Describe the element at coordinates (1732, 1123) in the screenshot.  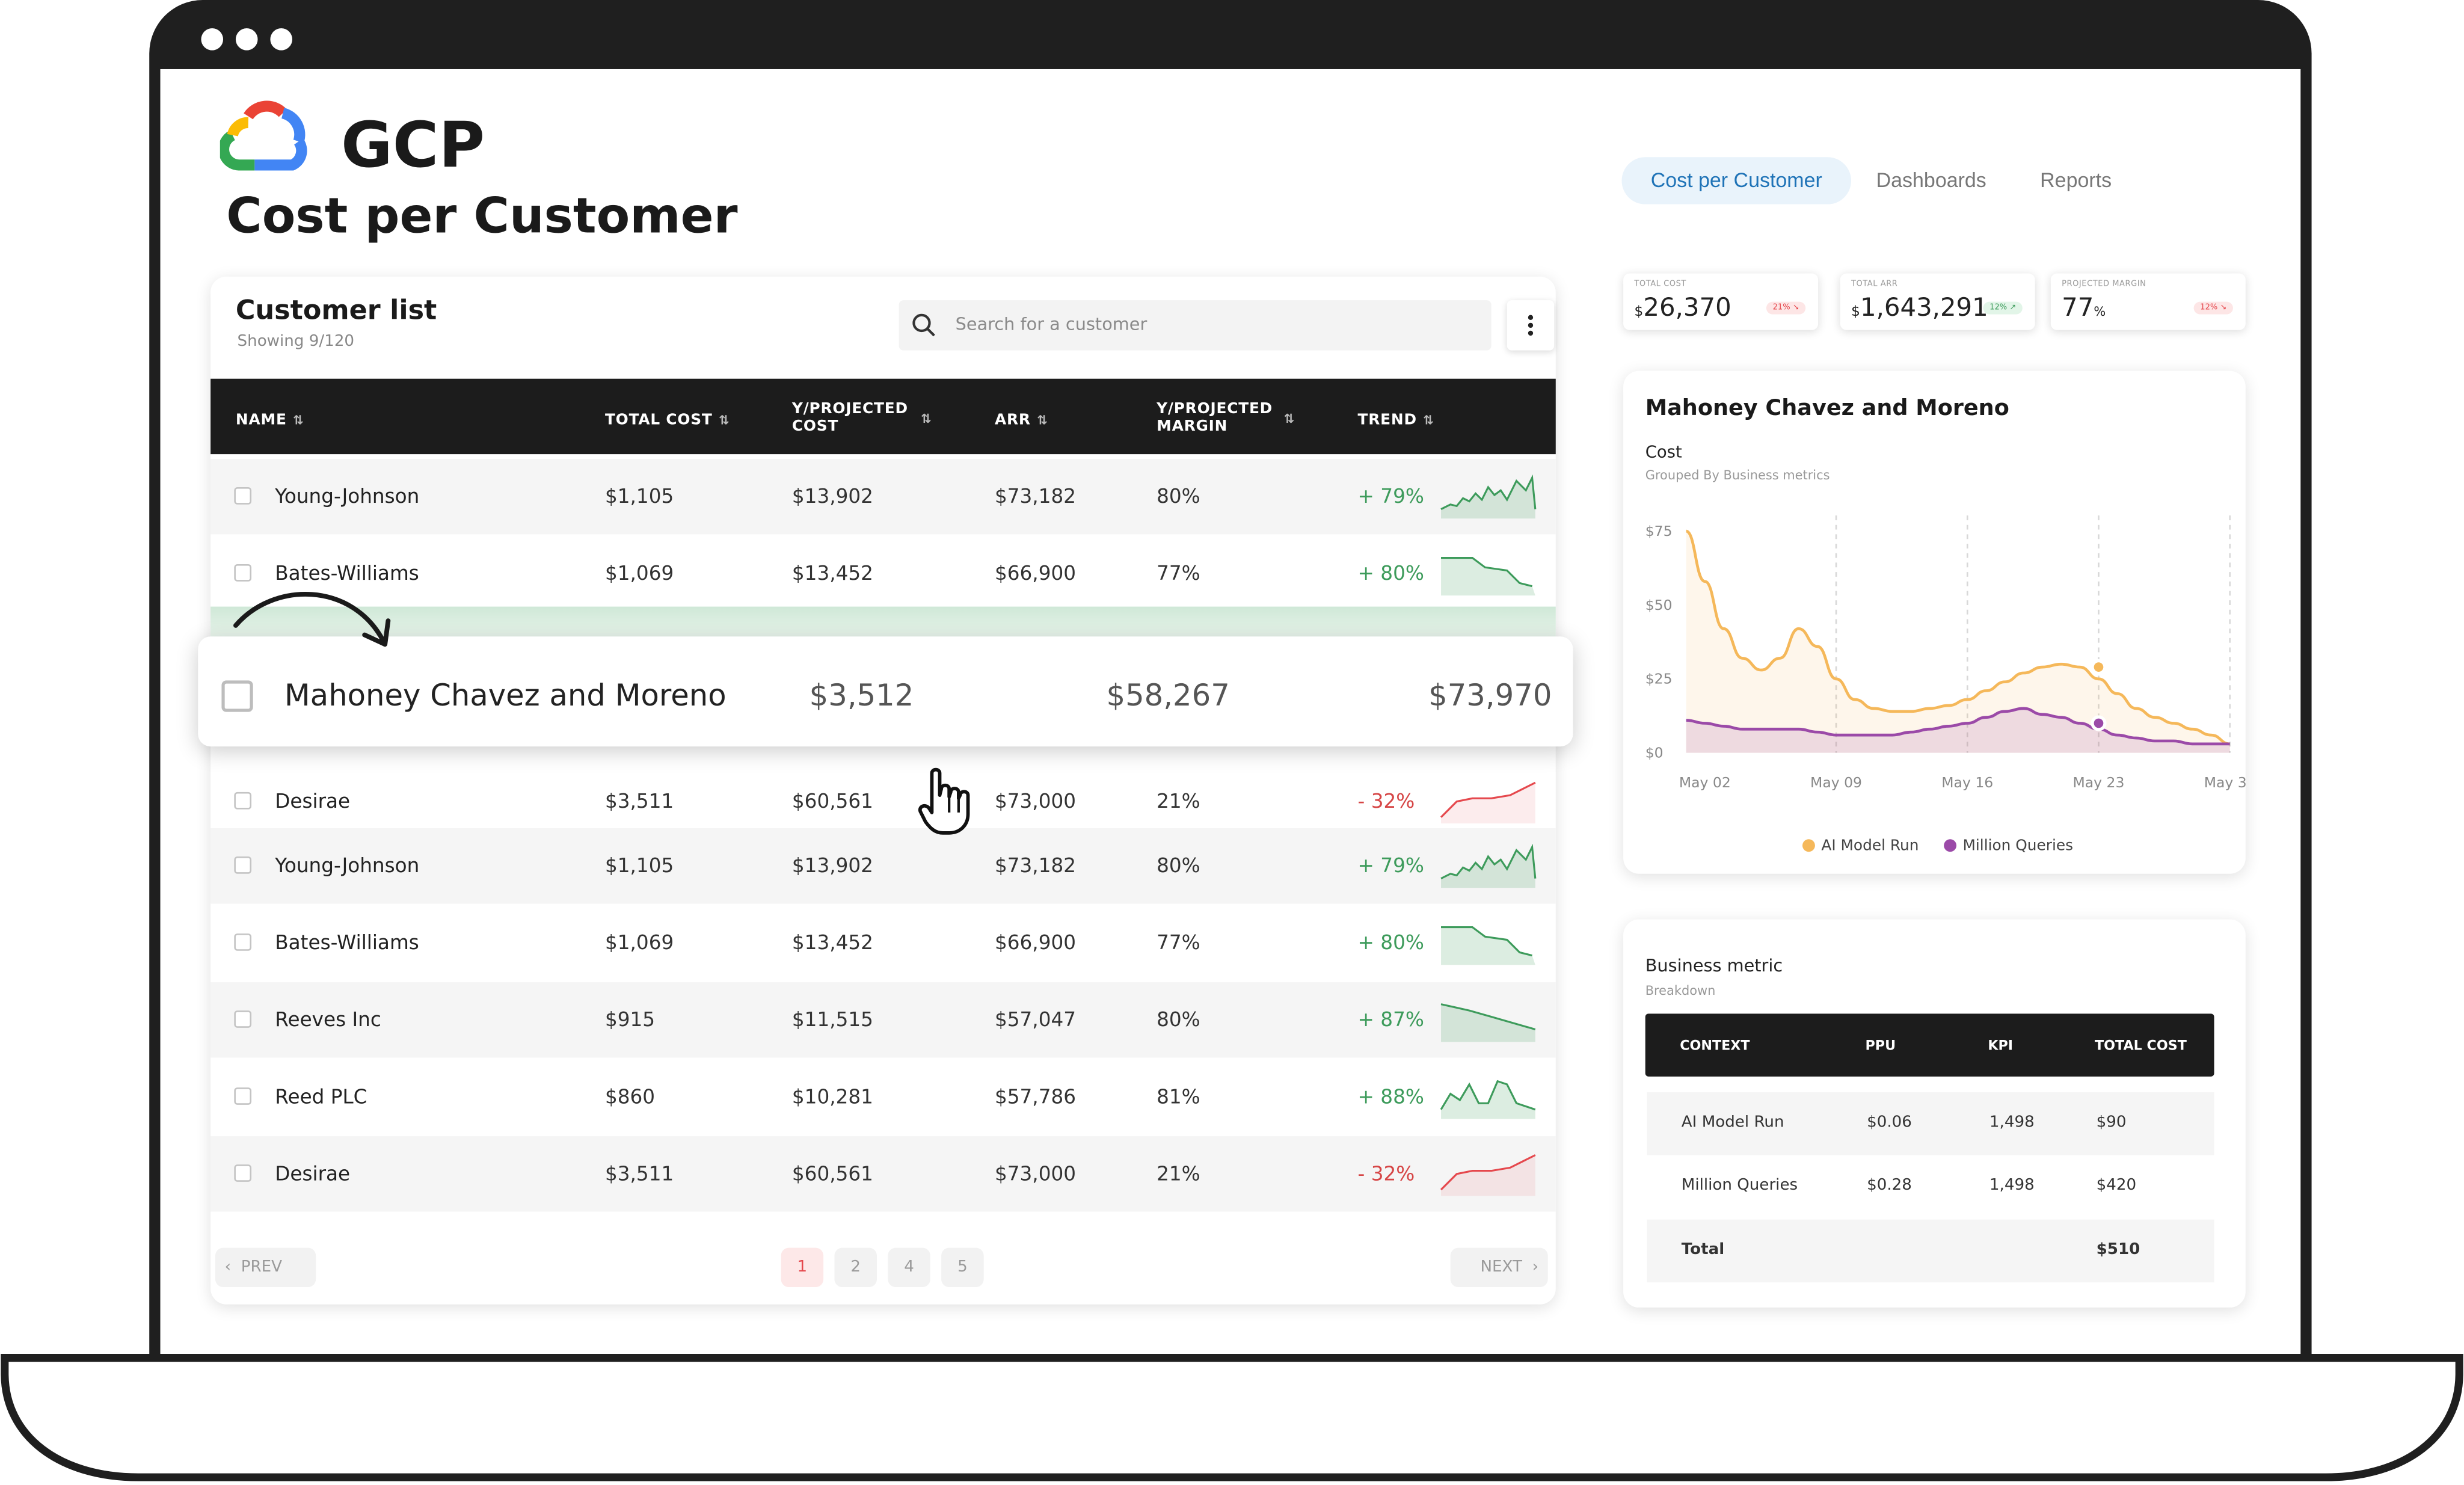
I see `bm-cell-context: AI Model Run` at that location.